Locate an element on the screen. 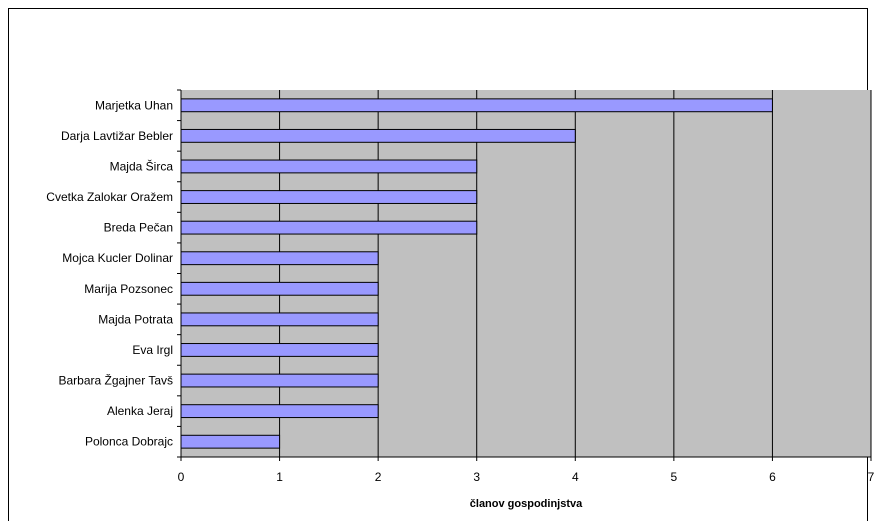 This screenshot has height=521, width=874. category-label: Marjetka Uhan is located at coordinates (134, 105).